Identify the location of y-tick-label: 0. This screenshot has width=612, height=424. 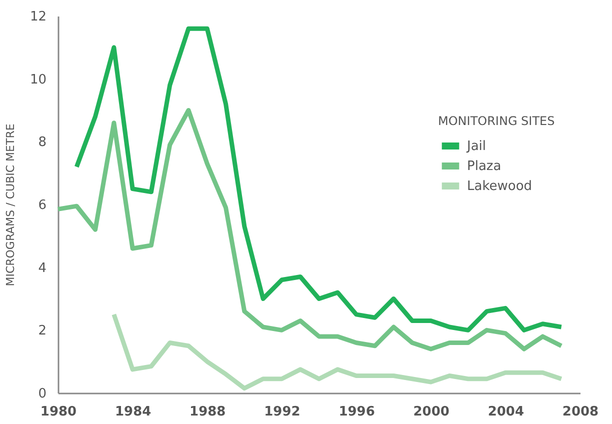
(42, 394).